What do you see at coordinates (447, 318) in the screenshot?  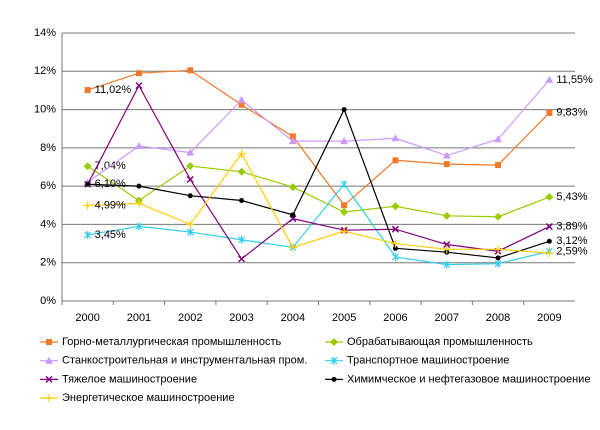 I see `x-tick-label: 2007` at bounding box center [447, 318].